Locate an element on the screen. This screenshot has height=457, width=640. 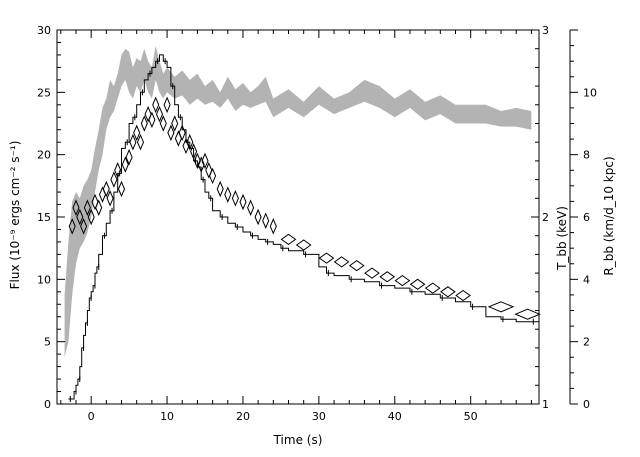
x-tick-label: 30 is located at coordinates (319, 416).